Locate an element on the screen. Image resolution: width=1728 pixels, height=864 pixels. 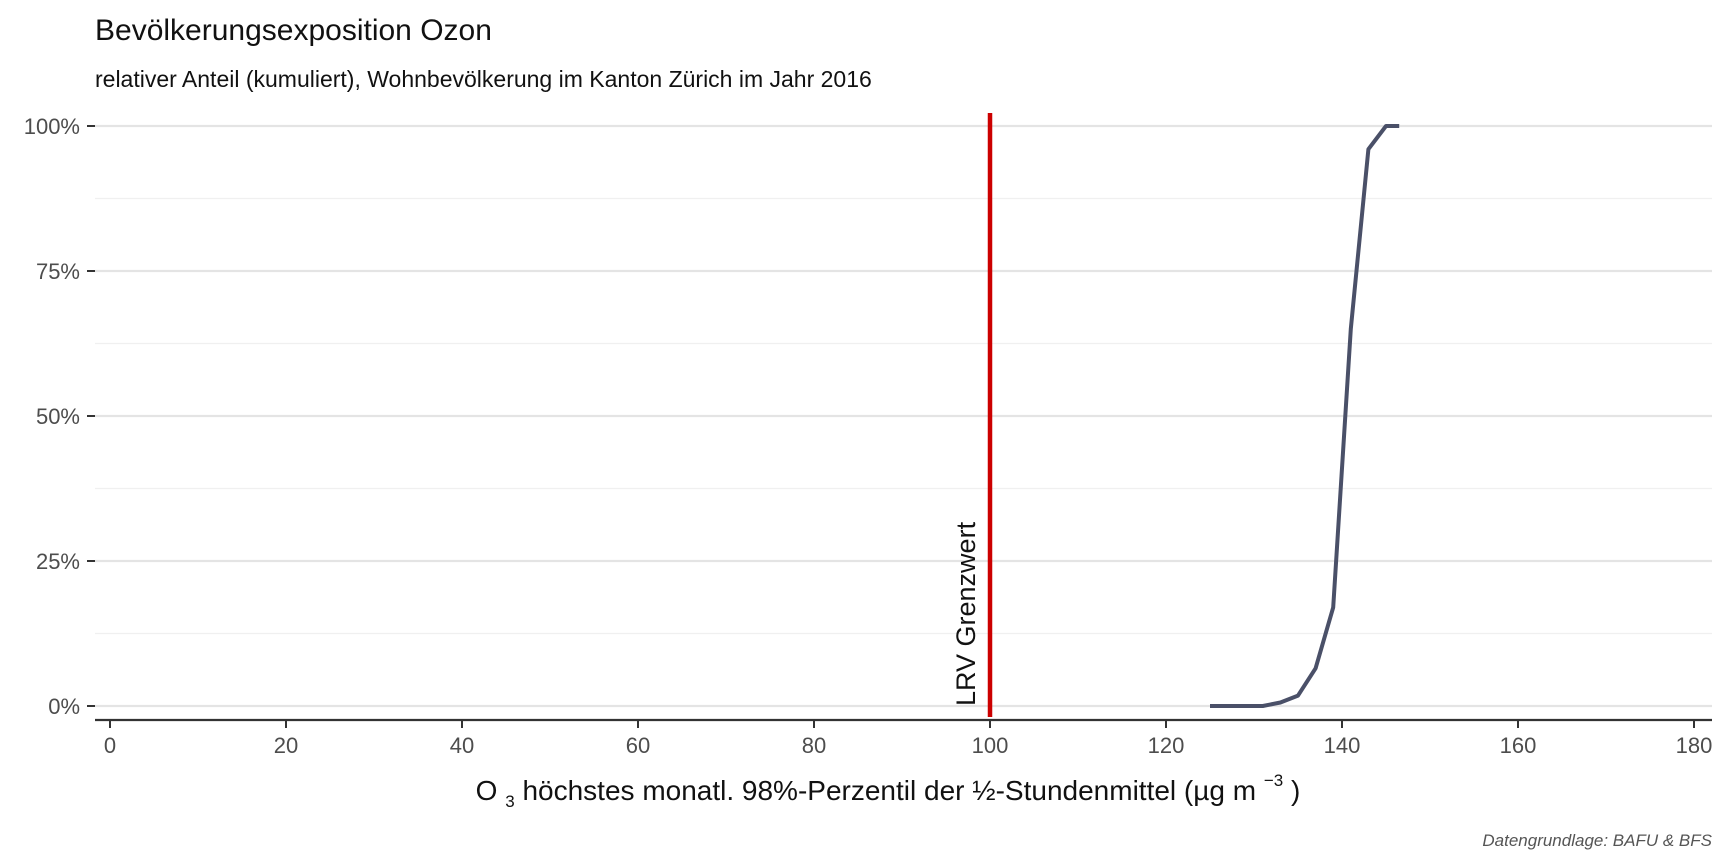
x-tick-label: 160 is located at coordinates (1518, 745).